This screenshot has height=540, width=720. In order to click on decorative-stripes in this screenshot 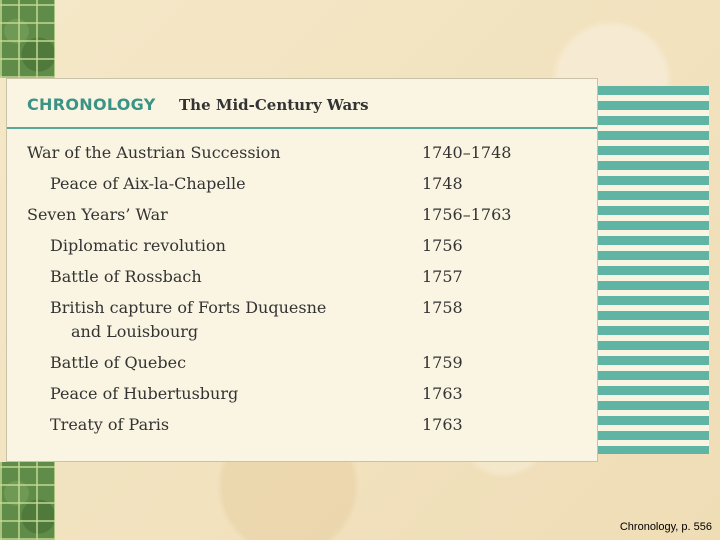, I will do `click(652, 270)`.